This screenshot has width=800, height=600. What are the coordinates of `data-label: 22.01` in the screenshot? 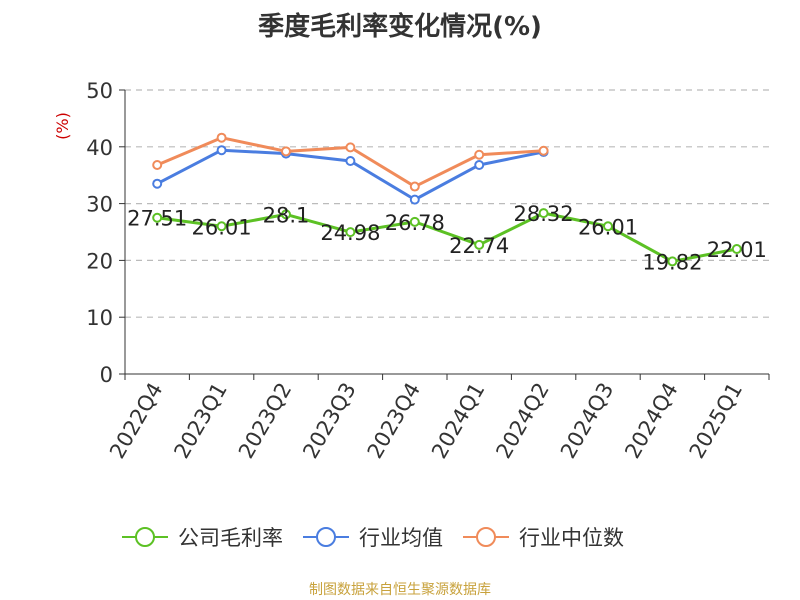 It's located at (737, 250).